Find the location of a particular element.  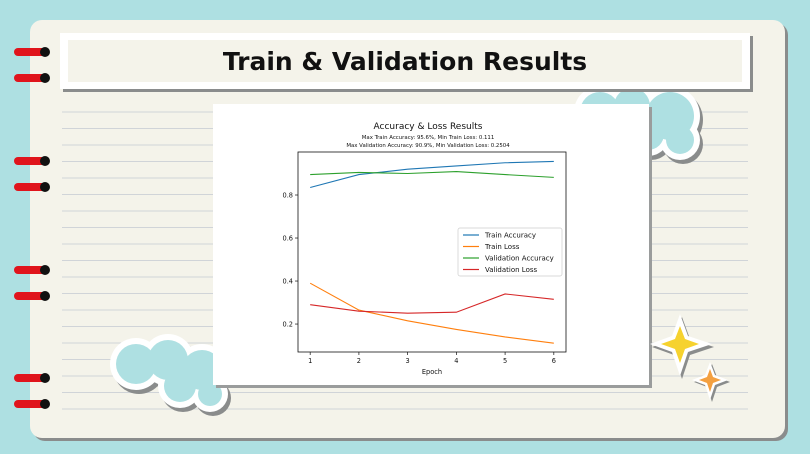

chart-title: Accuracy & Loss Results is located at coordinates (428, 127).